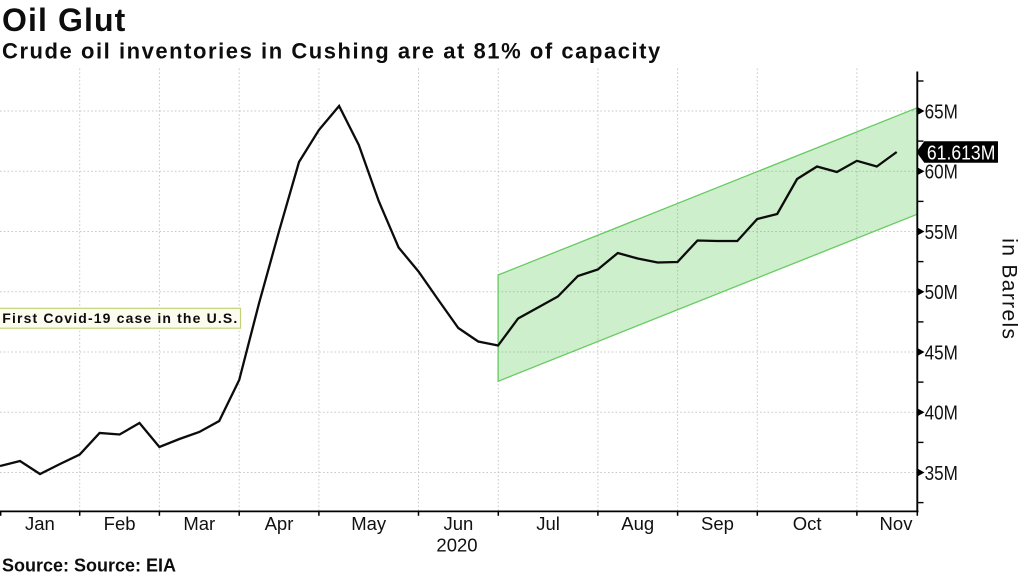  What do you see at coordinates (1009, 289) in the screenshot?
I see `svg-text: in Barrels` at bounding box center [1009, 289].